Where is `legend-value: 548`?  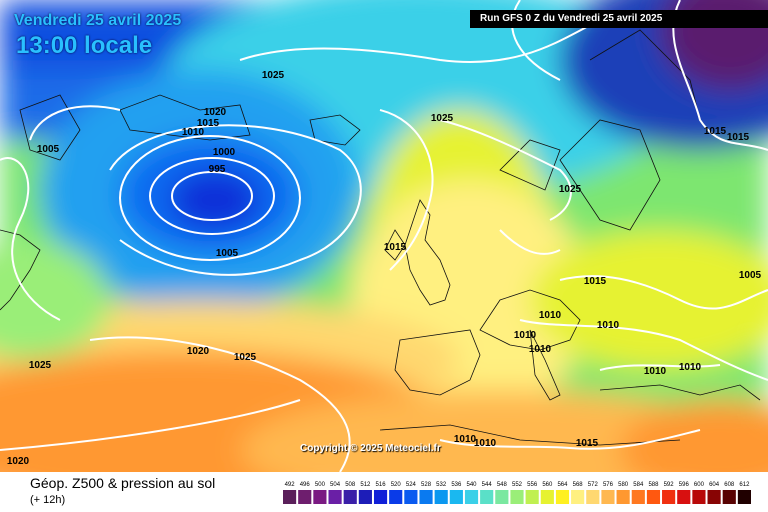 legend-value: 548 is located at coordinates (502, 485).